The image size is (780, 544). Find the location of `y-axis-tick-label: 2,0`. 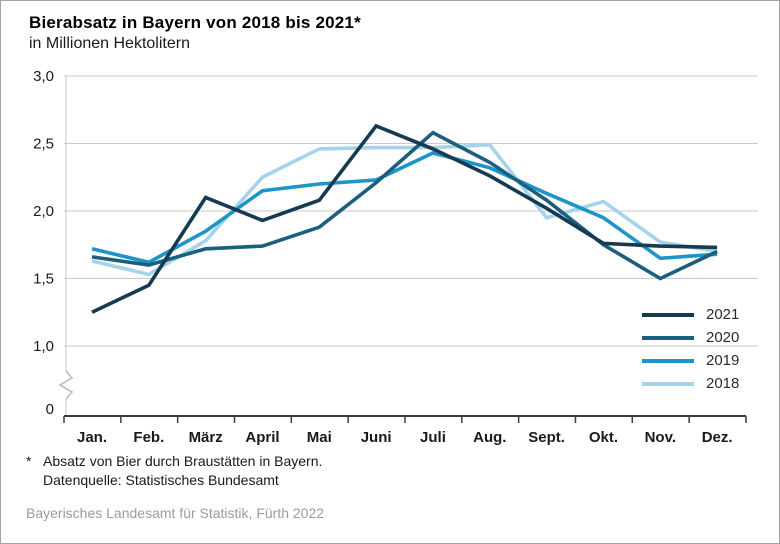

y-axis-tick-label: 2,0 is located at coordinates (43, 211).